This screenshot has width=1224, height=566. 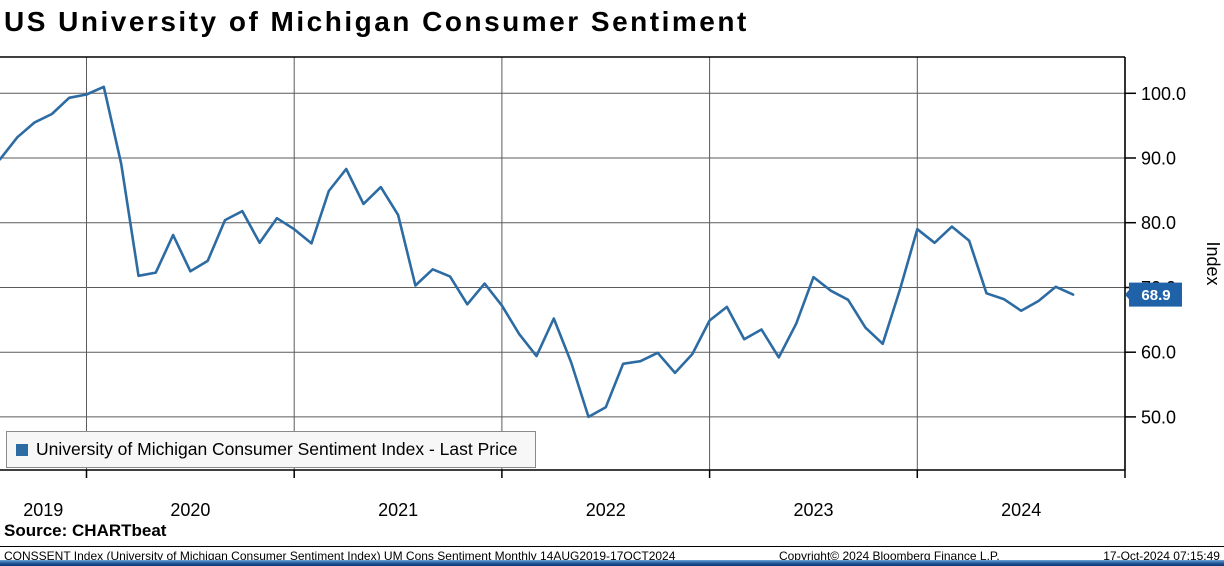 What do you see at coordinates (22, 449) in the screenshot?
I see `legend-swatch-icon` at bounding box center [22, 449].